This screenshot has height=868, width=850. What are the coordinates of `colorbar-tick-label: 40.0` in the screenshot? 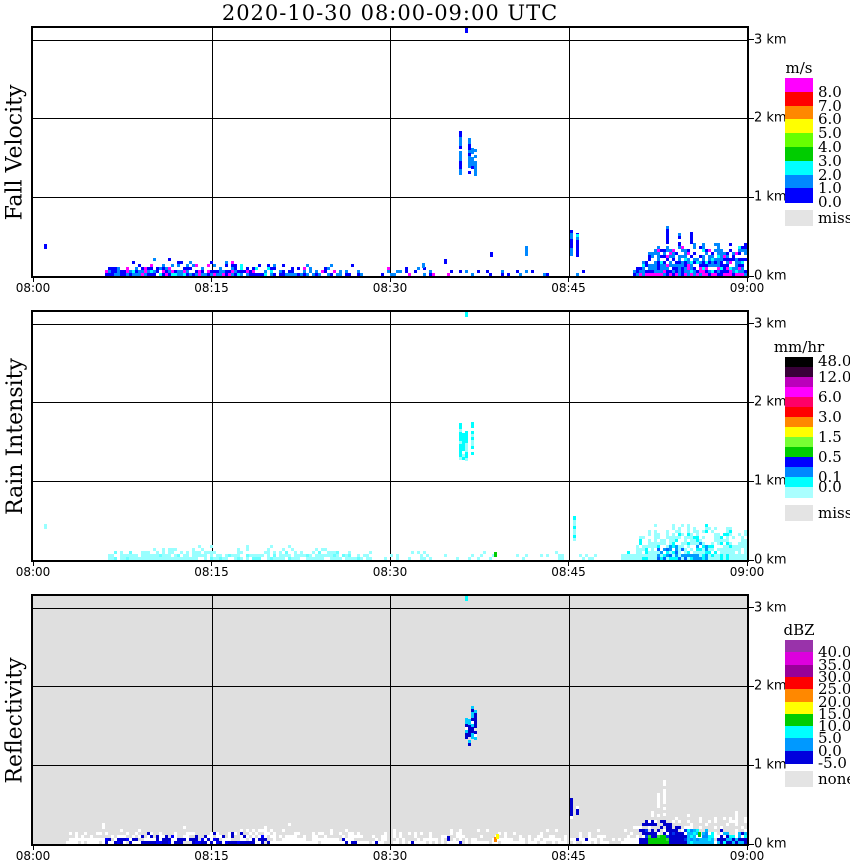 It's located at (834, 652).